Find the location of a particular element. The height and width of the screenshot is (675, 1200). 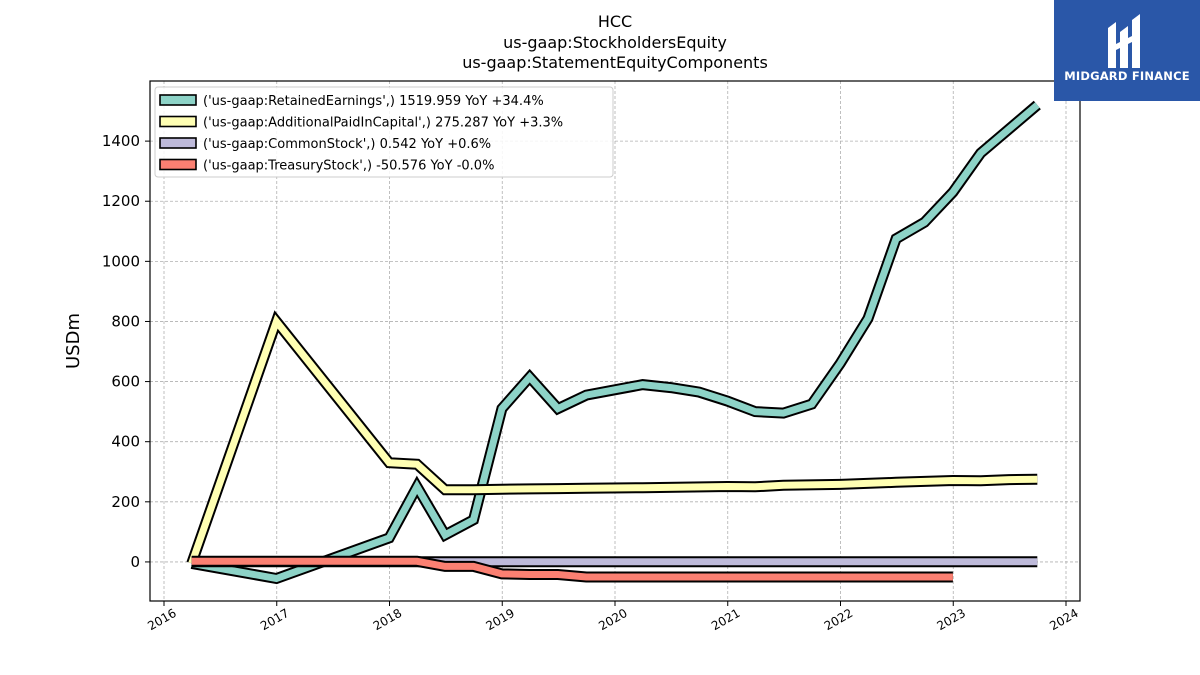

x-tick-label: 2019 is located at coordinates (500, 619).